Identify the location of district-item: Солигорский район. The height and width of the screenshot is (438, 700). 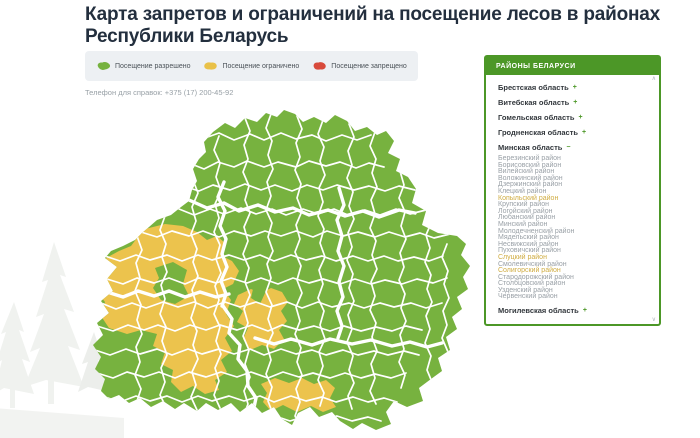
(529, 271).